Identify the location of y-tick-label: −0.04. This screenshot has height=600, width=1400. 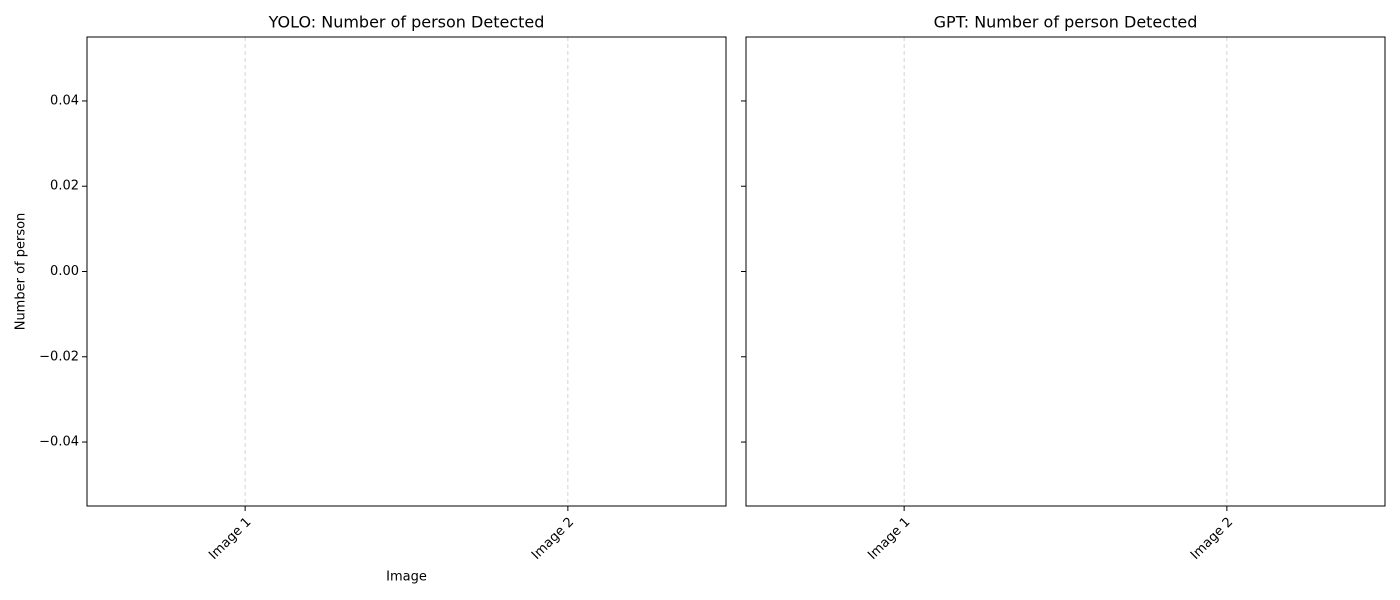
(59, 442).